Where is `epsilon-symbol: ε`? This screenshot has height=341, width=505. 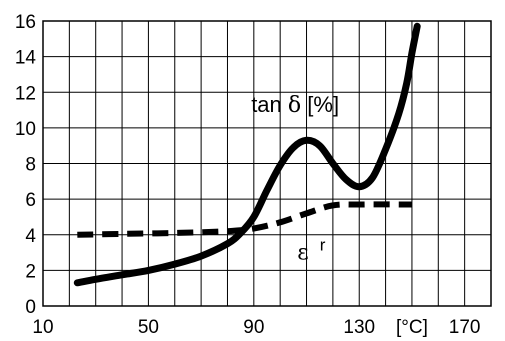
epsilon-symbol: ε is located at coordinates (302, 253).